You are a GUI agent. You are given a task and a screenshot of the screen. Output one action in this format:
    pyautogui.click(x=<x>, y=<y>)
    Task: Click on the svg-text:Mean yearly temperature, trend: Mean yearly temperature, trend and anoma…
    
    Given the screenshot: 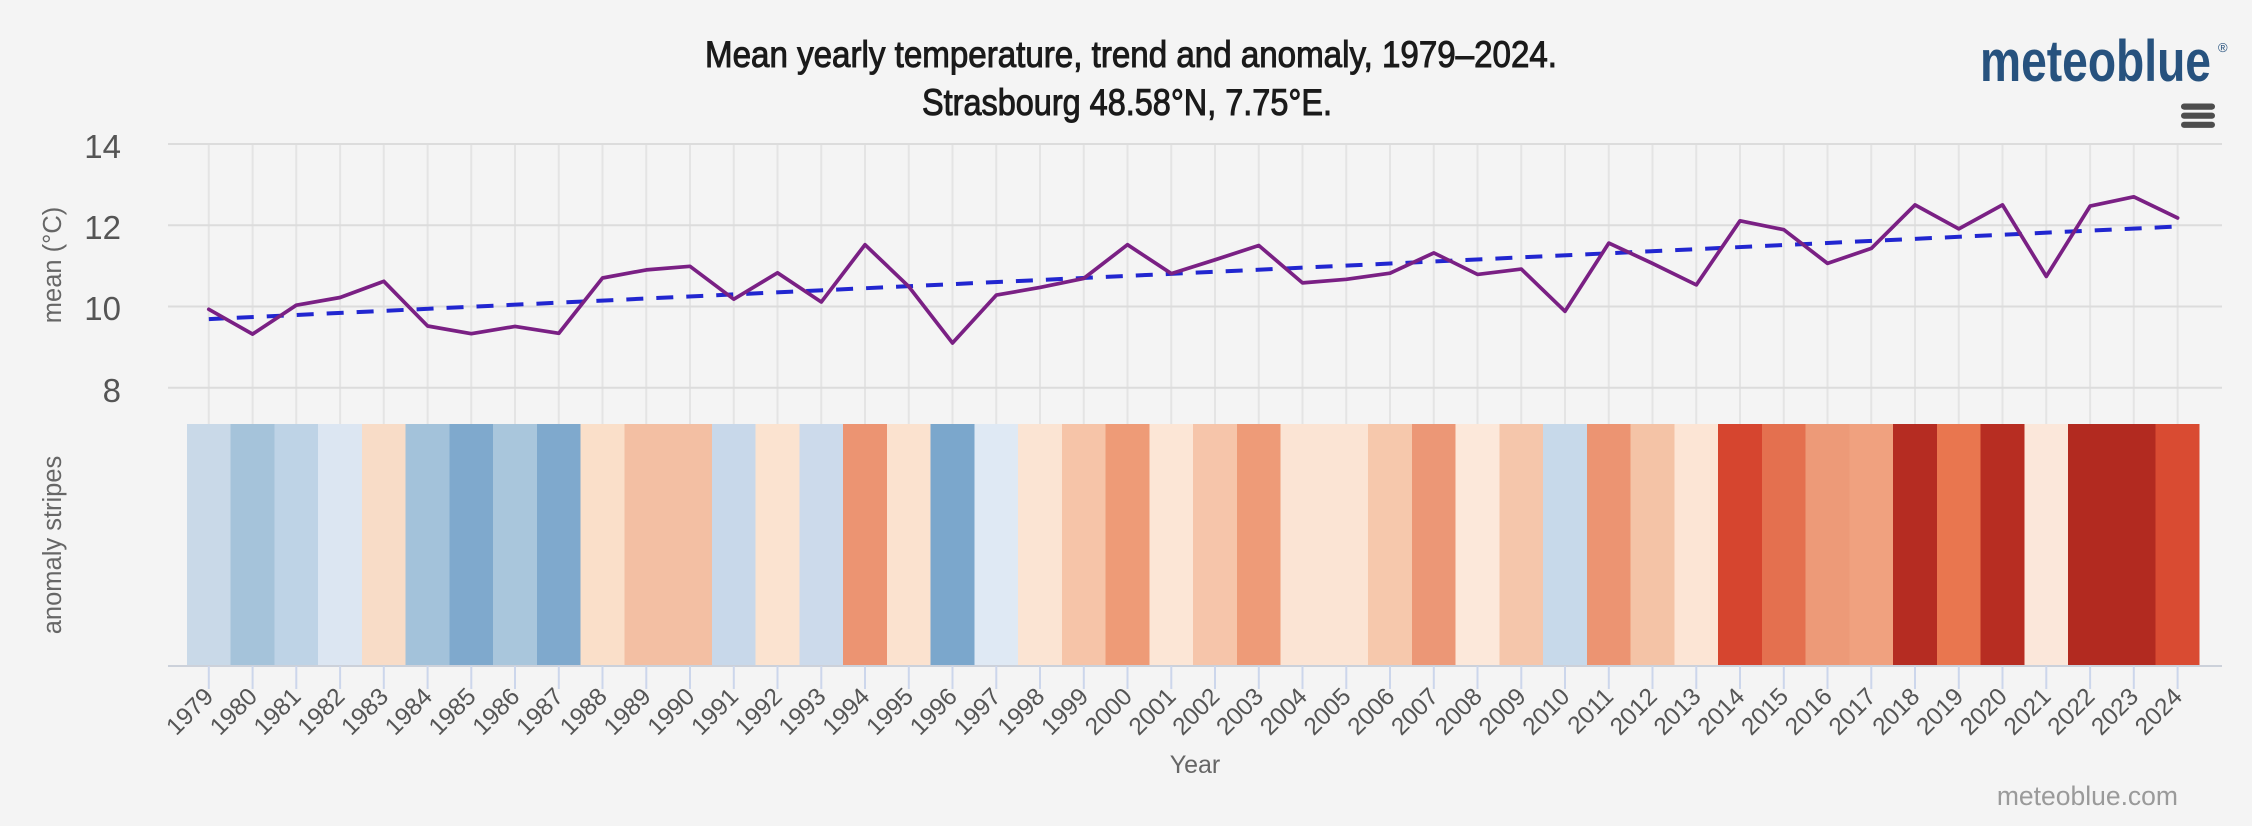 What is the action you would take?
    pyautogui.click(x=1131, y=54)
    